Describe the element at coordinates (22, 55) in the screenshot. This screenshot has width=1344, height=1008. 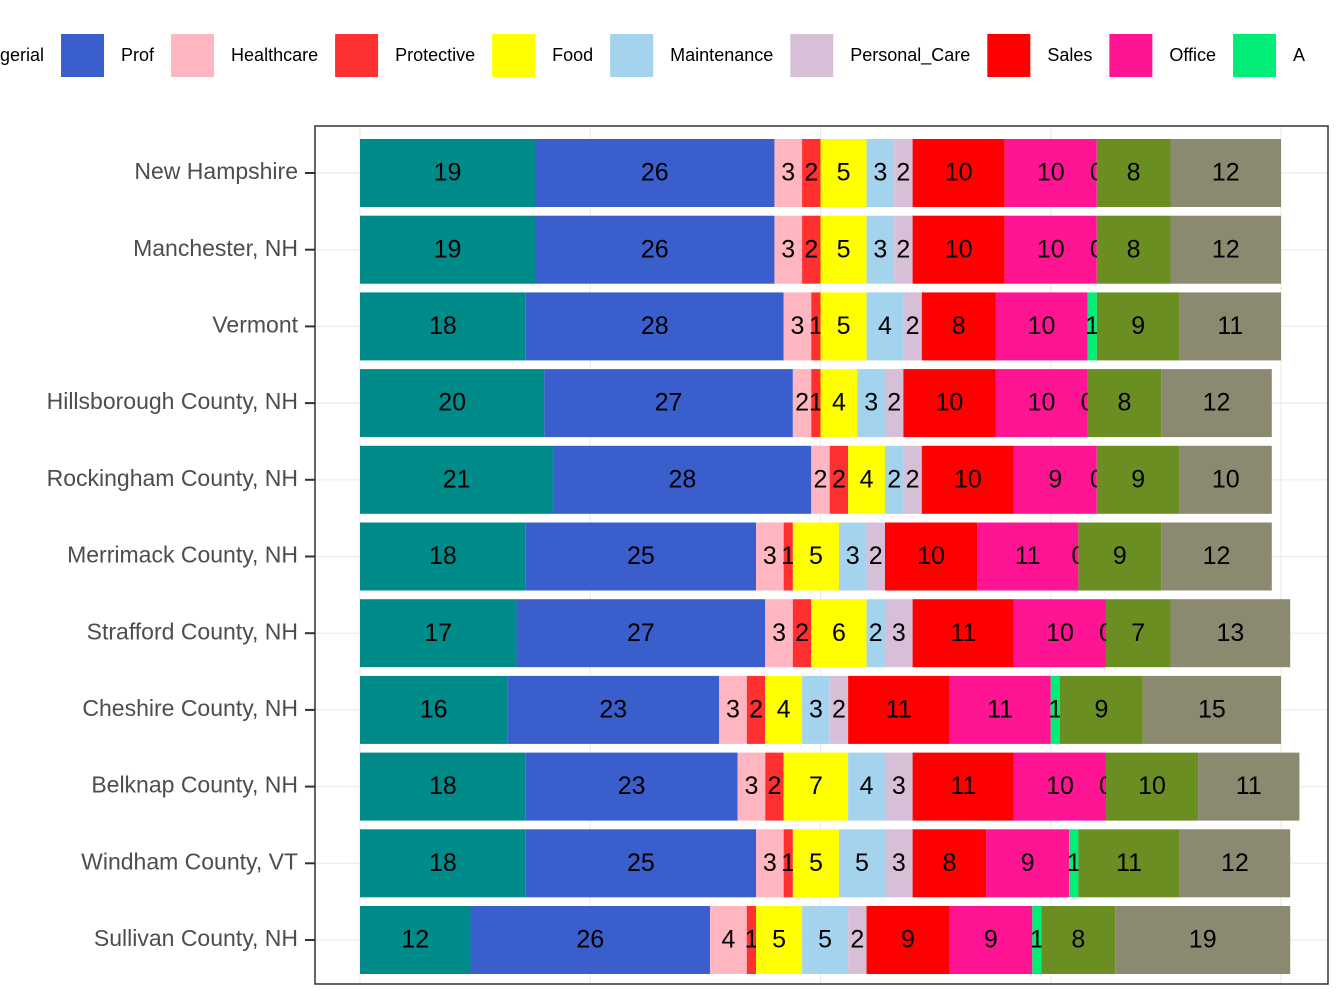
I see `legend-label: gerial` at that location.